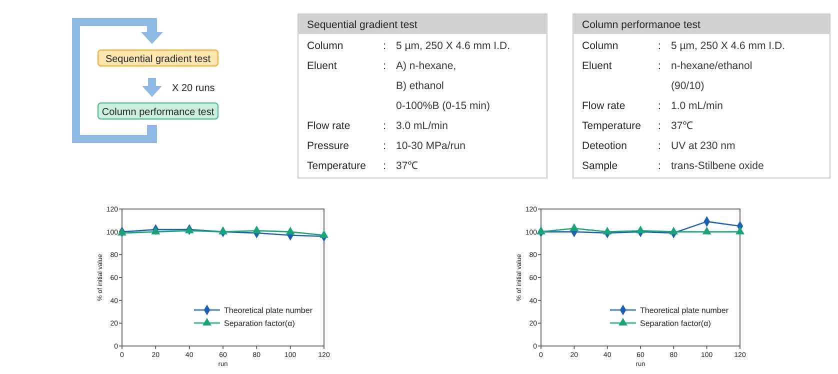  Describe the element at coordinates (419, 66) in the screenshot. I see `text: : A) n-hexane,` at that location.